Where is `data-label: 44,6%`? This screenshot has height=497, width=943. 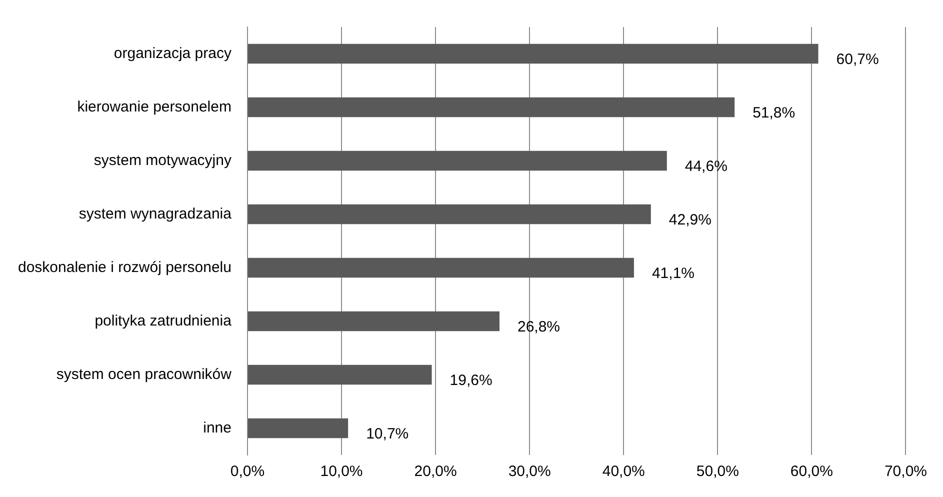
data-label: 44,6% is located at coordinates (706, 166).